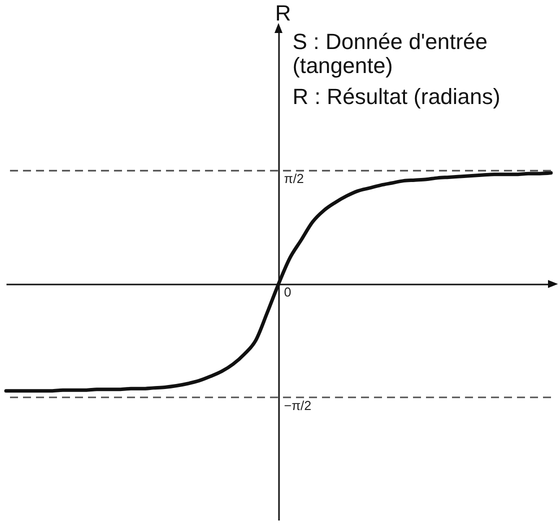 This screenshot has width=559, height=531. Describe the element at coordinates (288, 292) in the screenshot. I see `y-tick-label: 0` at that location.